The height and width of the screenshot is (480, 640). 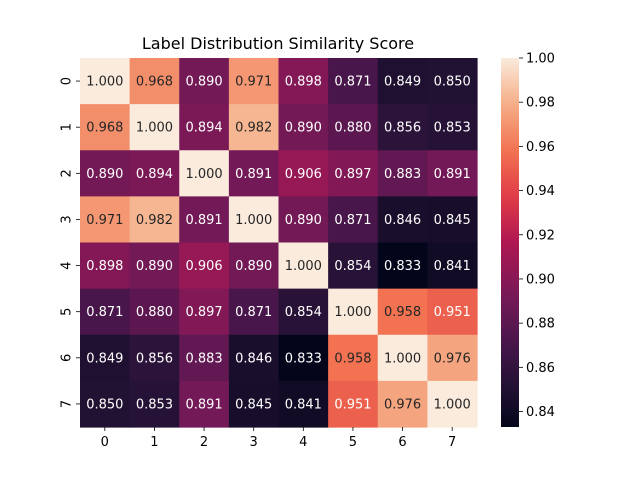 I want to click on cell-value-label: 0.976, so click(x=402, y=404).